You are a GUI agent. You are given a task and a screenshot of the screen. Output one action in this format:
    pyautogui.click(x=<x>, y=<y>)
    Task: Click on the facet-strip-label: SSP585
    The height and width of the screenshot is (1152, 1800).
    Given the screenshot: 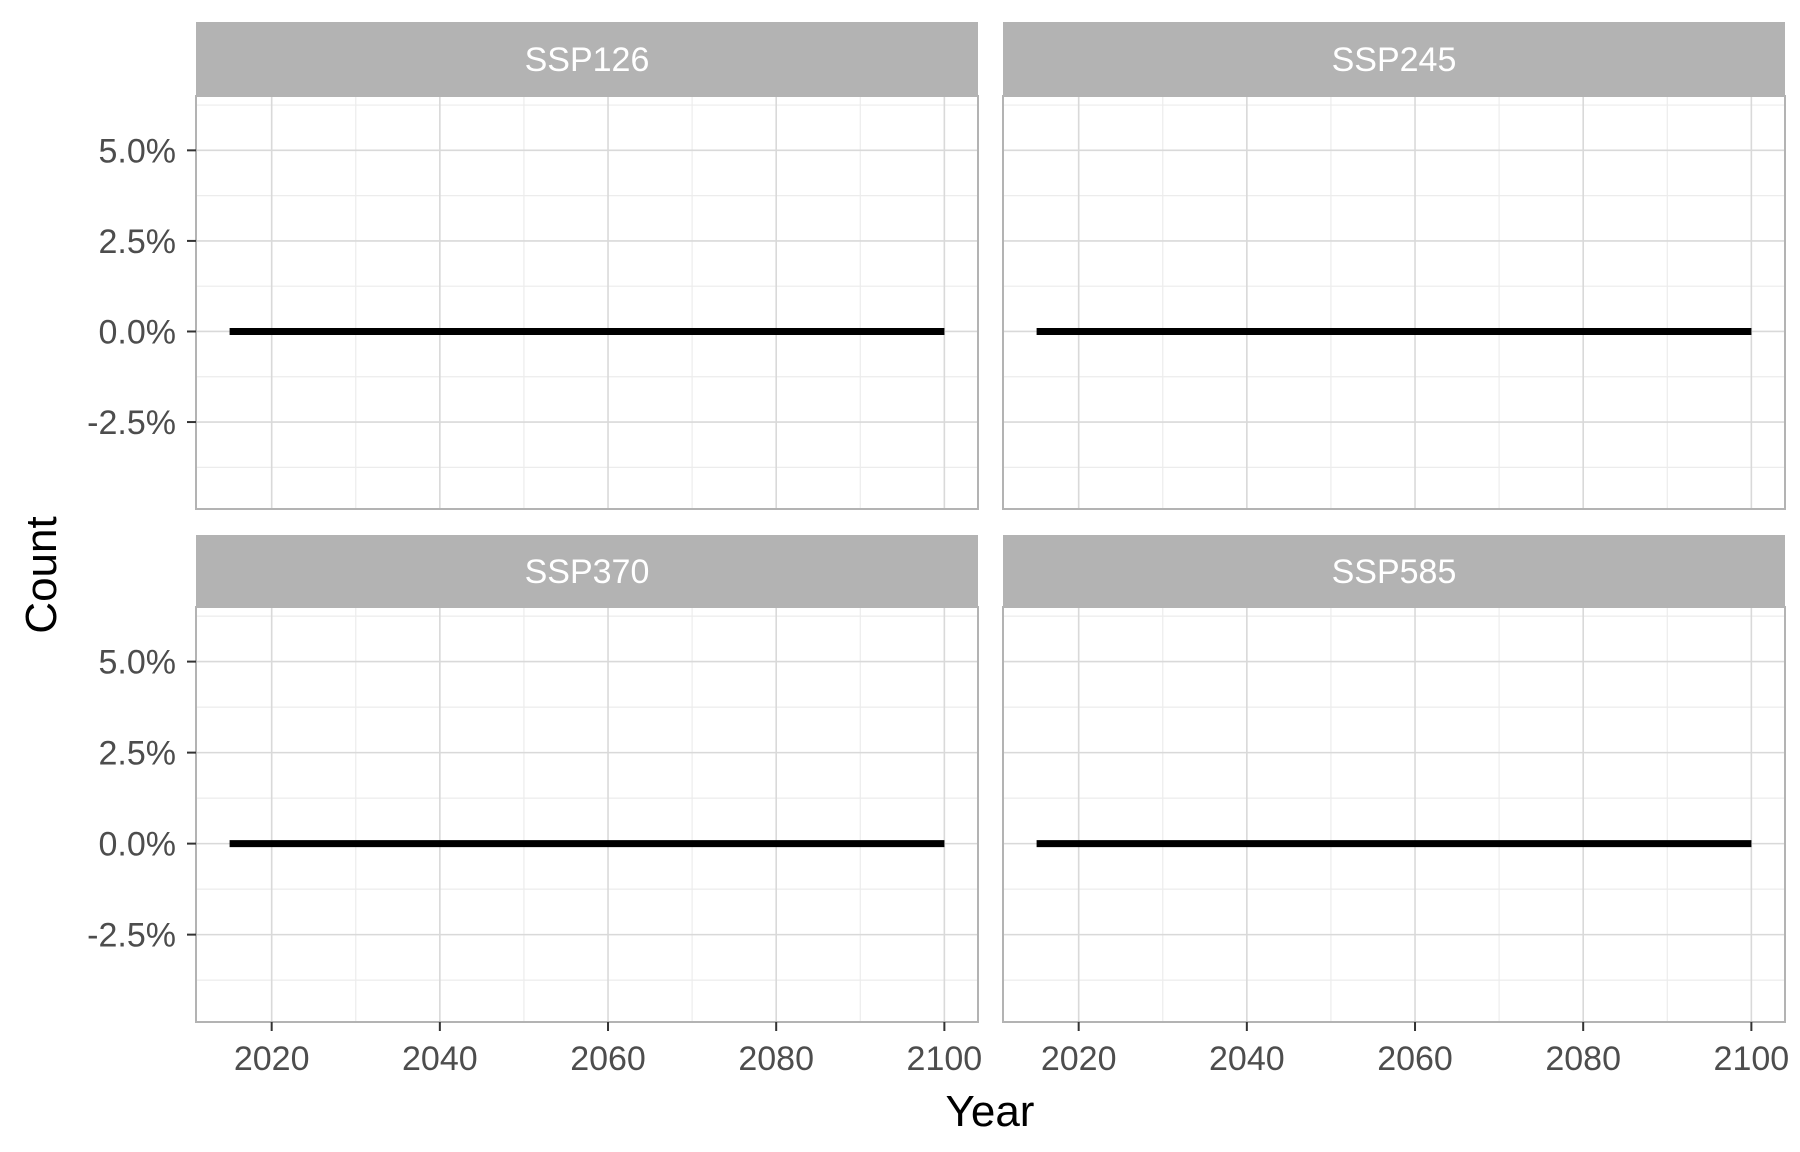 What is the action you would take?
    pyautogui.click(x=1394, y=572)
    